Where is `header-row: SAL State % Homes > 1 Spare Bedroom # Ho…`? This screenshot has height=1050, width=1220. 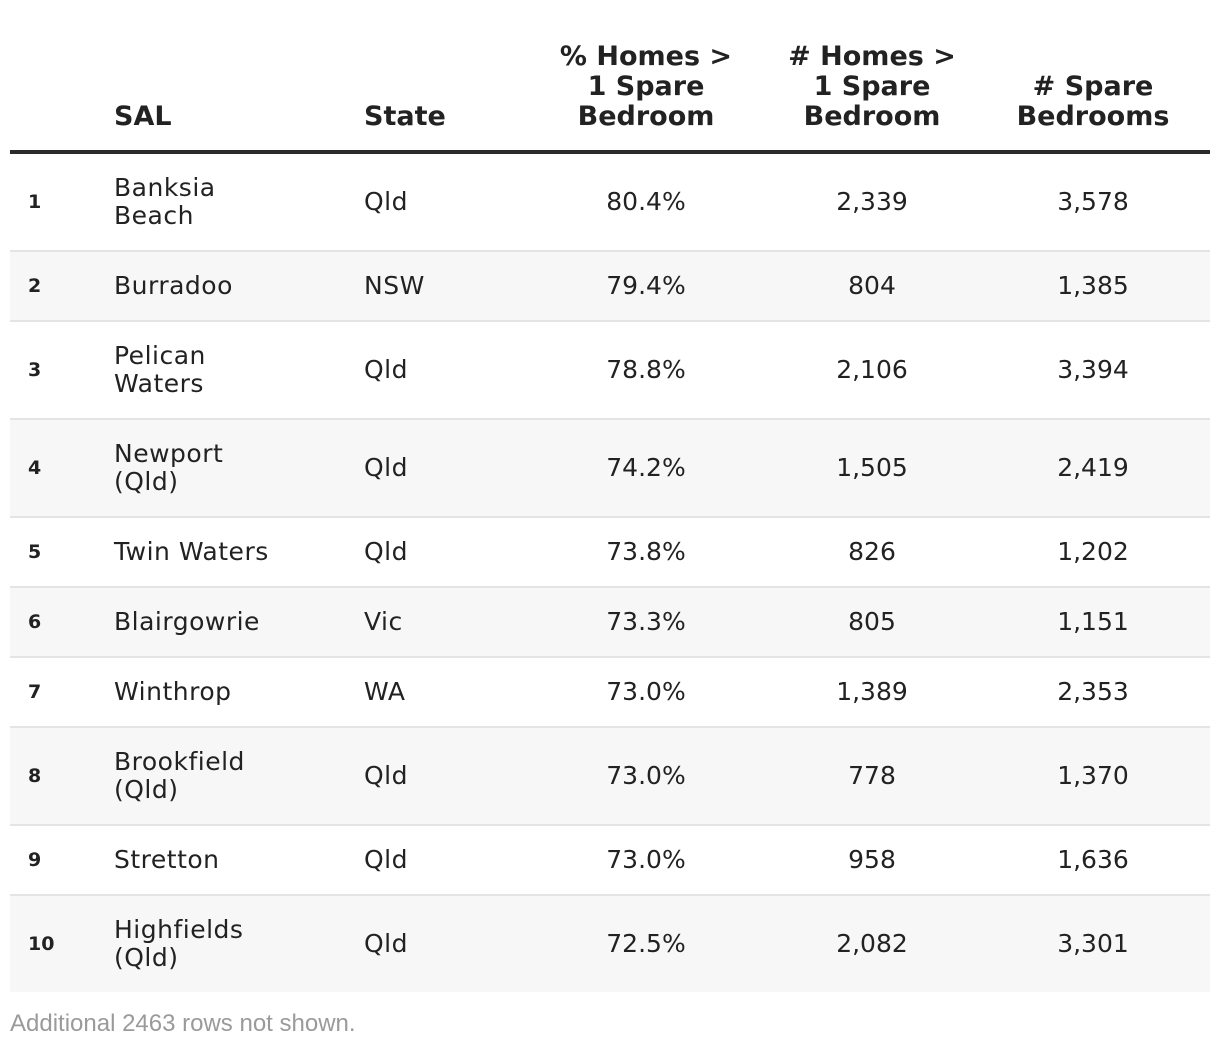 header-row: SAL State % Homes > 1 Spare Bedroom # Ho… is located at coordinates (610, 77).